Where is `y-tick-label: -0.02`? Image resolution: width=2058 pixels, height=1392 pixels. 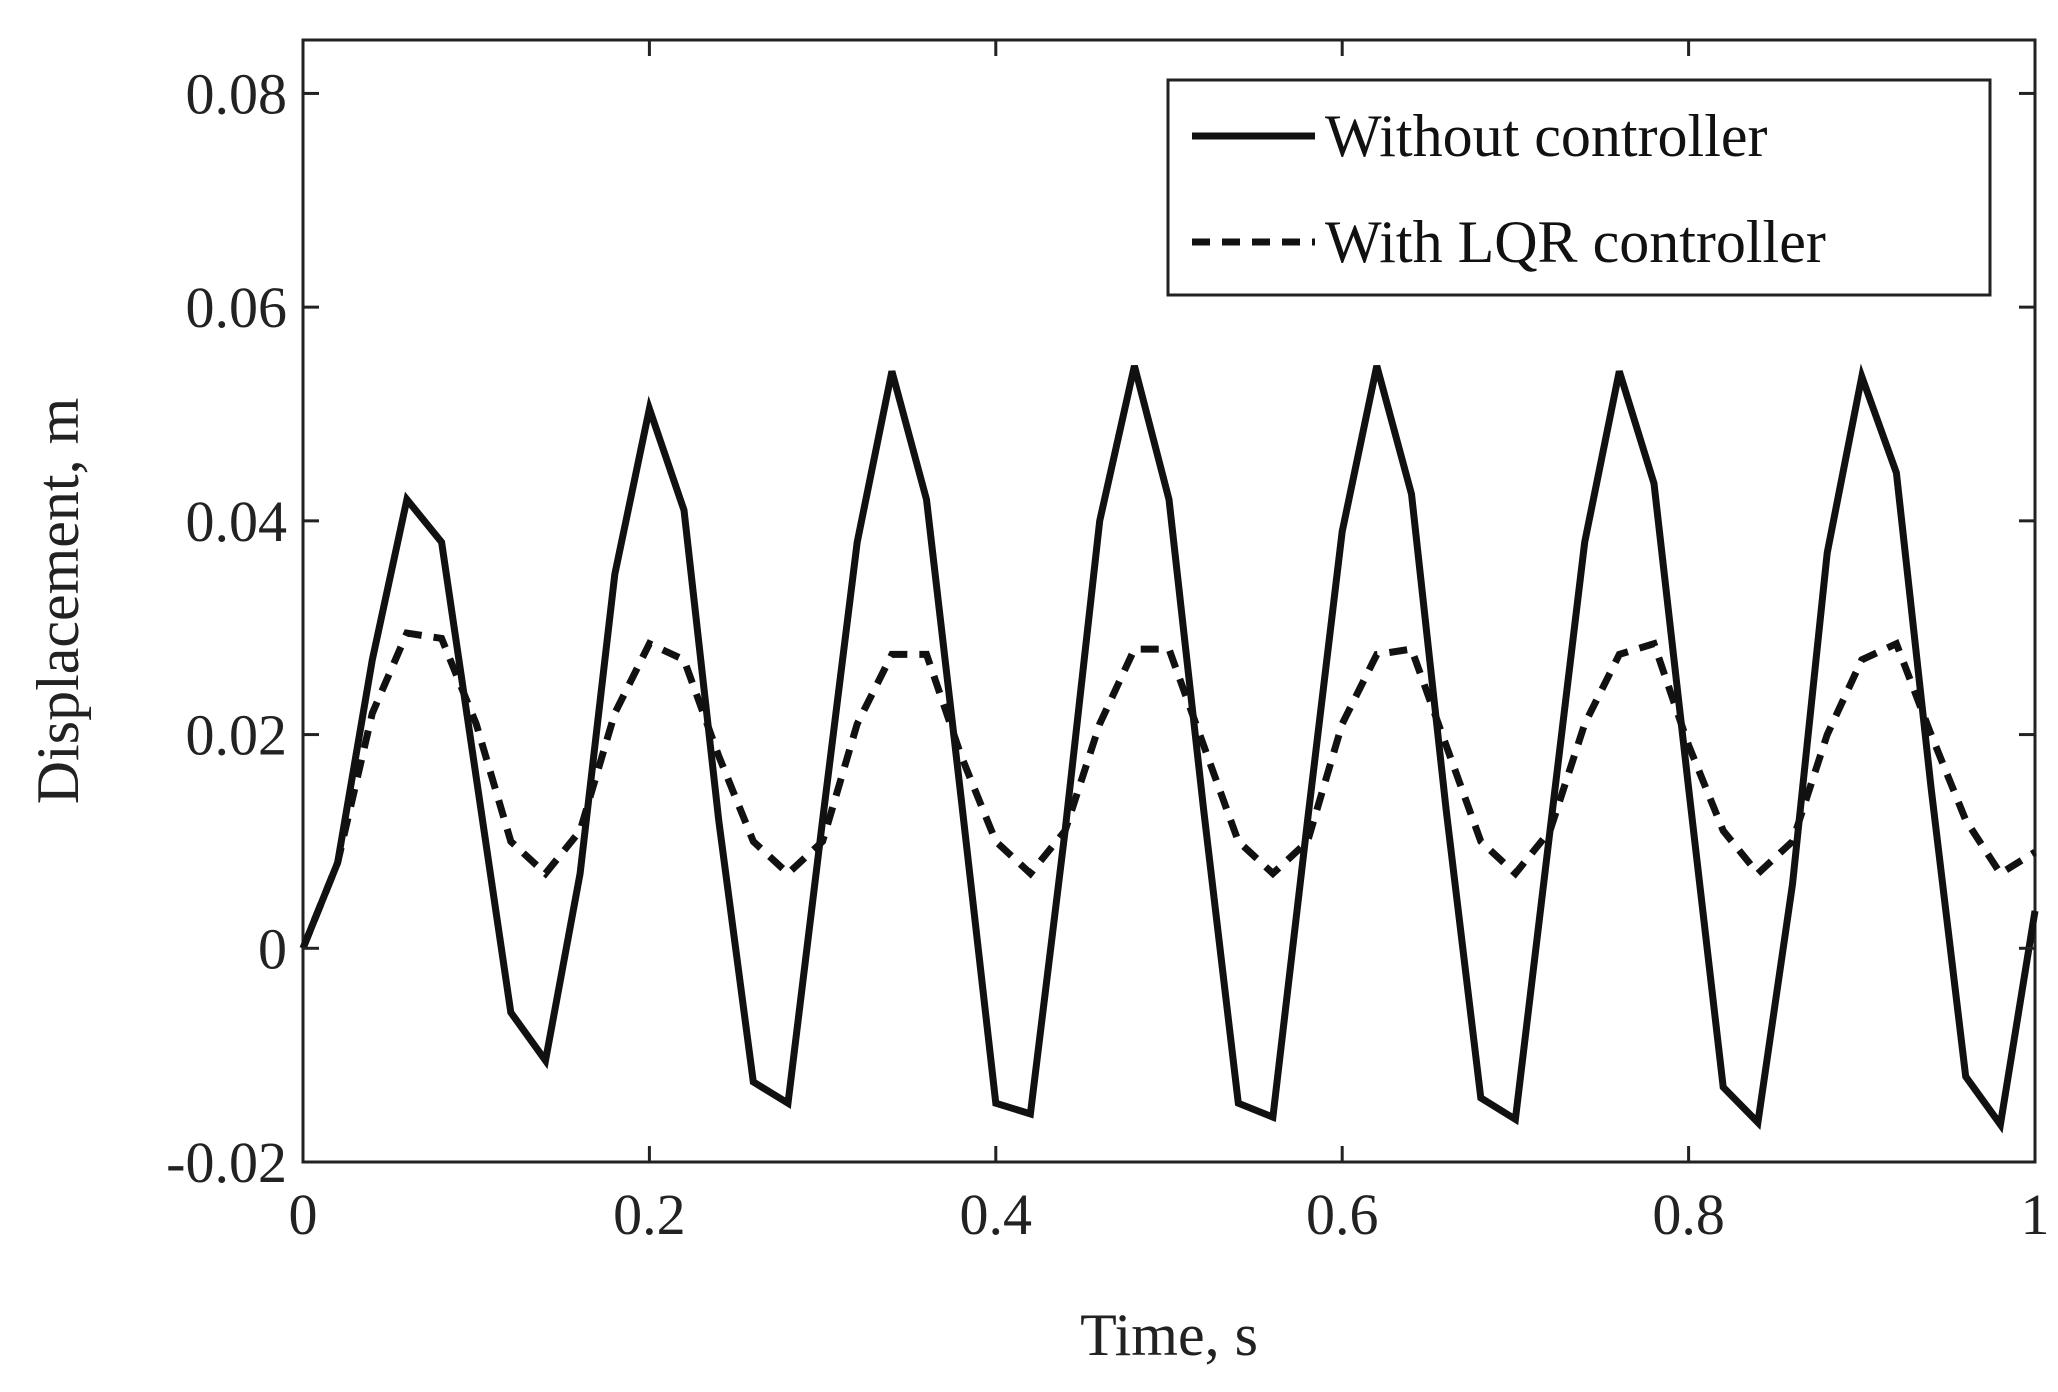 y-tick-label: -0.02 is located at coordinates (226, 1162).